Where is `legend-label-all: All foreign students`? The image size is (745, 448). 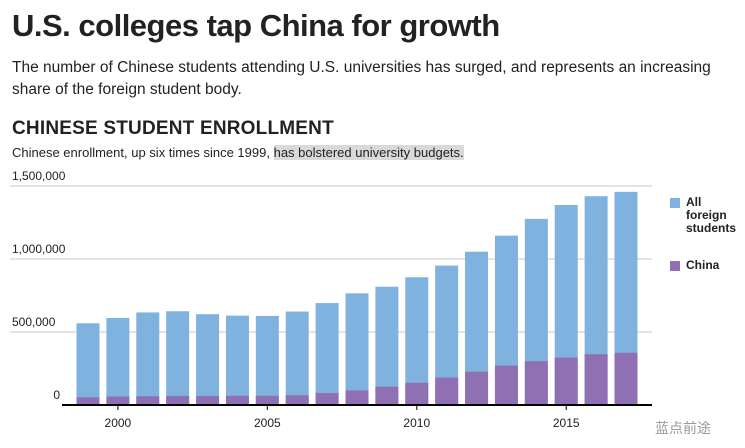
legend-label-all: All foreign students is located at coordinates (715, 215).